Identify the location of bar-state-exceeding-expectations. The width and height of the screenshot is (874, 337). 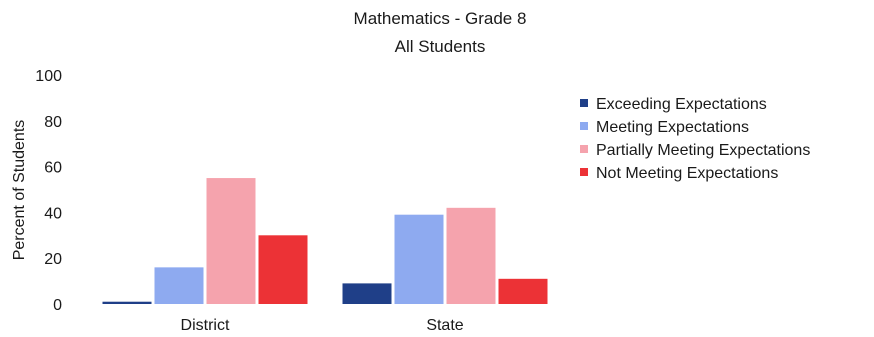
(367, 293).